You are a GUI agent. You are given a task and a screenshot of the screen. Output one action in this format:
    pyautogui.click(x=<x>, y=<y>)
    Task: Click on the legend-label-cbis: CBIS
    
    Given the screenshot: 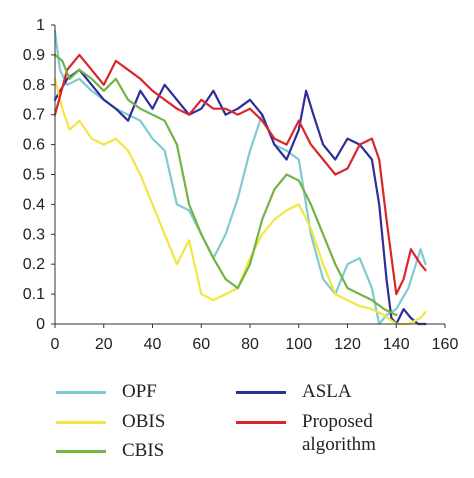 What is the action you would take?
    pyautogui.click(x=143, y=450)
    